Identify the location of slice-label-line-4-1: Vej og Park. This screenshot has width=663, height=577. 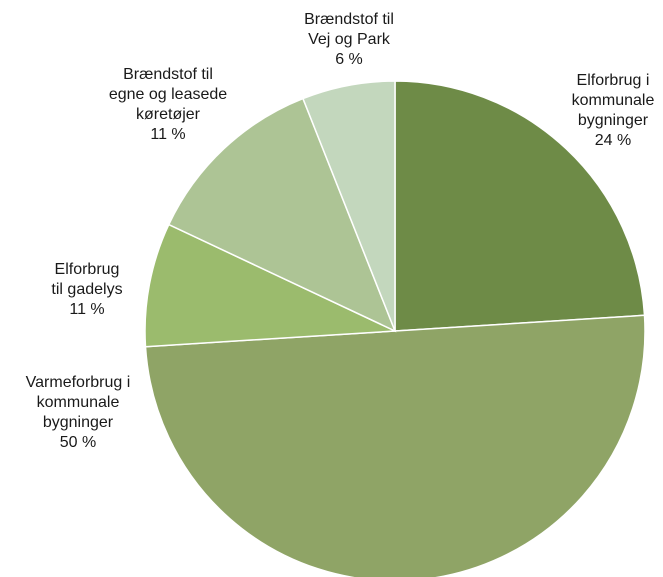
(349, 39).